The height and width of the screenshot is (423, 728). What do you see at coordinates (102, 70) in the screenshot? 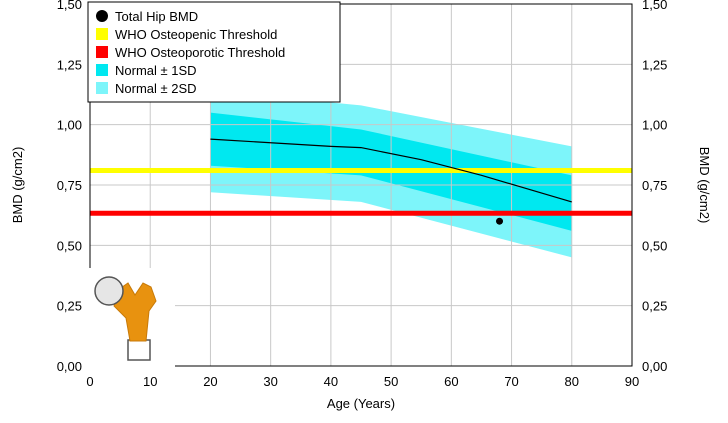
I see `legend-marker-normal-1sd` at bounding box center [102, 70].